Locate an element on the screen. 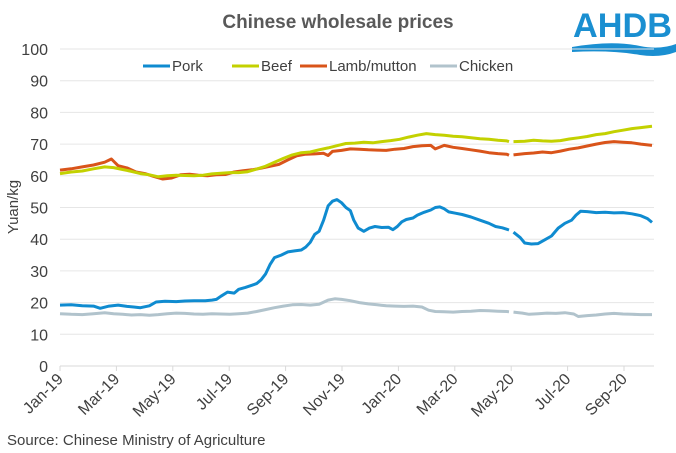 The height and width of the screenshot is (453, 676). x-tick-label: Mar-19 is located at coordinates (99, 395).